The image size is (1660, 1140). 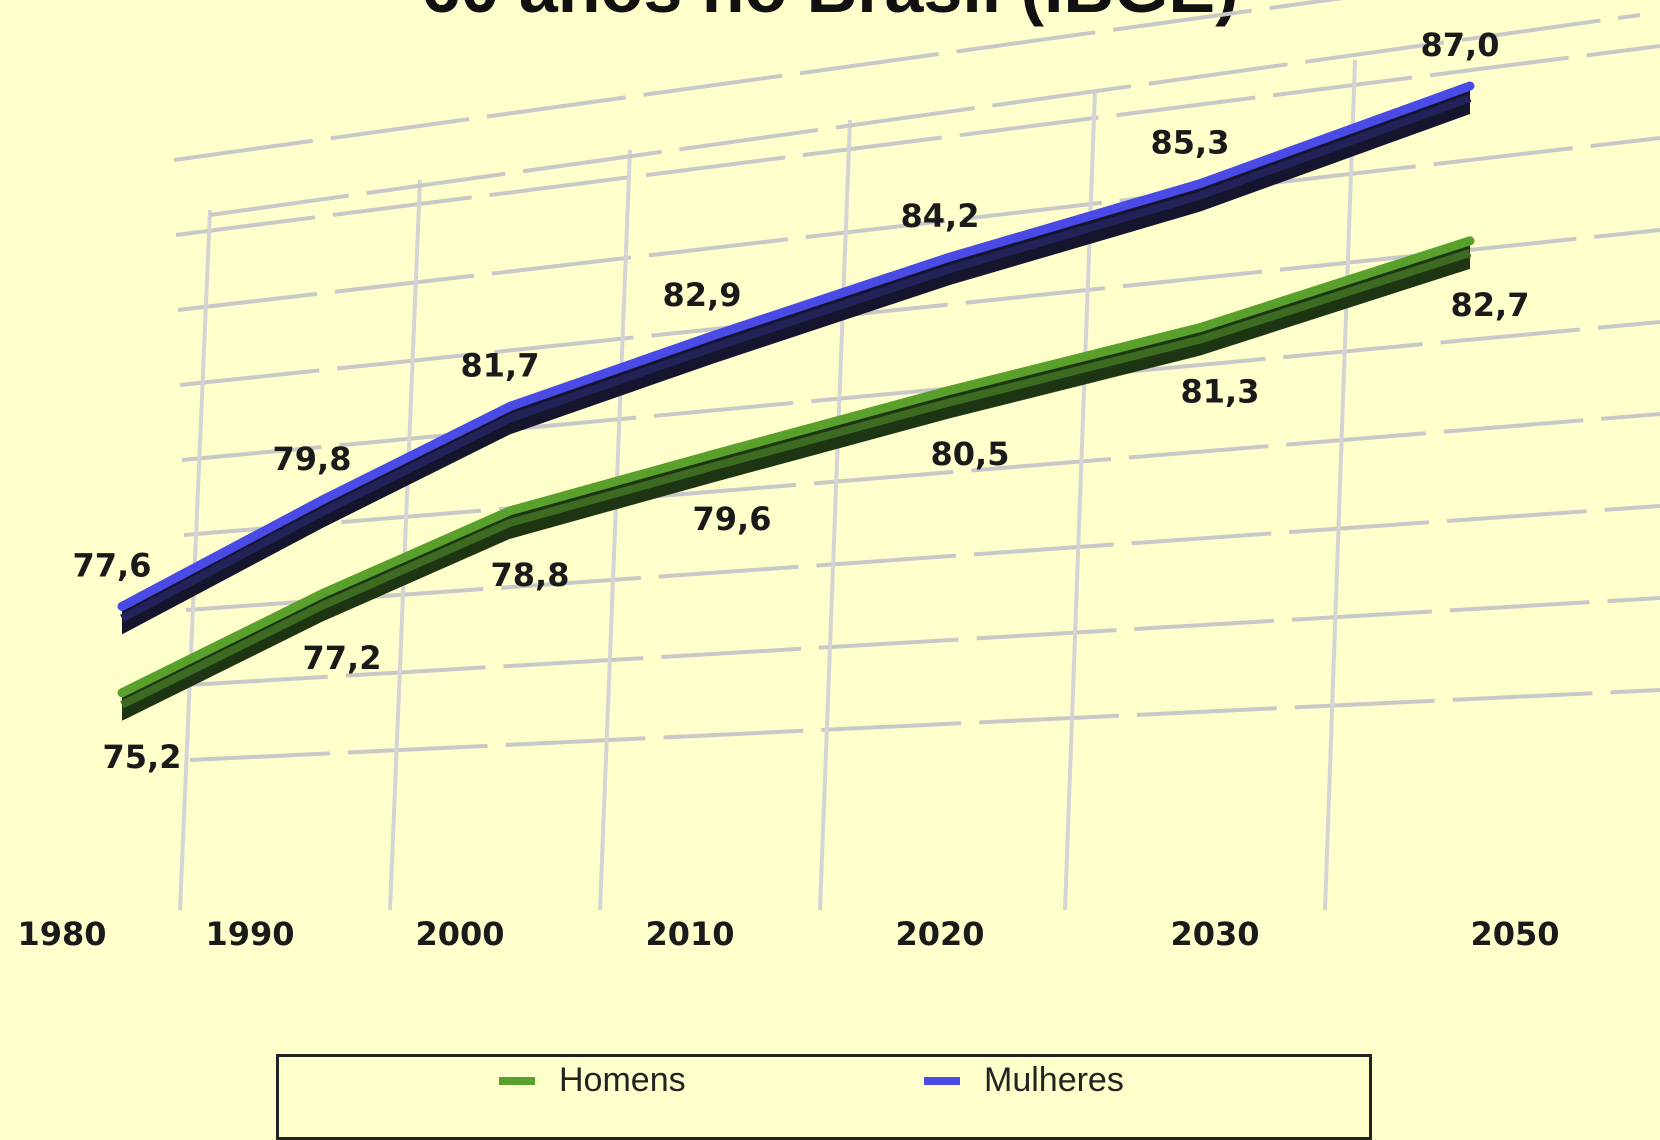 I want to click on data-label-mulheres: 79,8, so click(x=312, y=459).